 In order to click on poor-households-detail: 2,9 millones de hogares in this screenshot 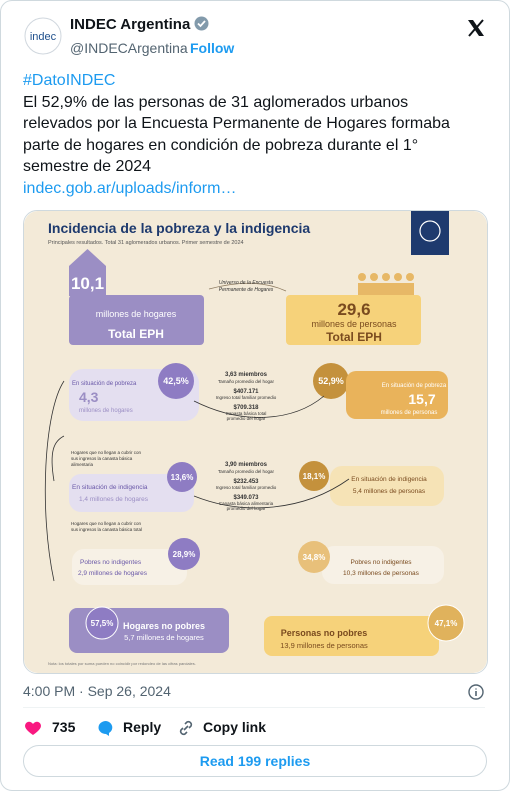, I will do `click(113, 573)`.